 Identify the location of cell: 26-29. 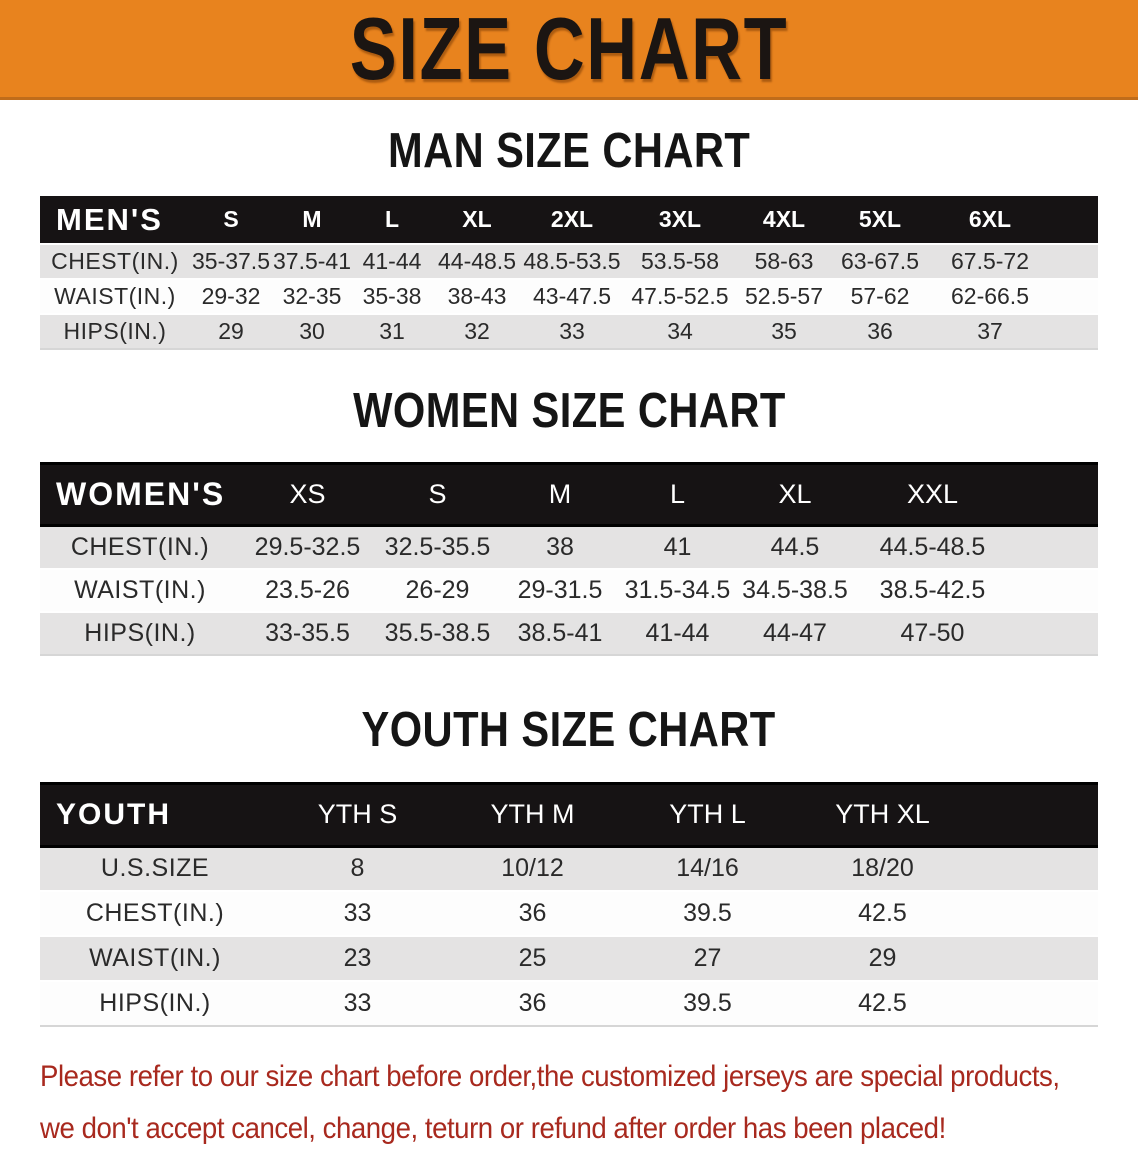
(437, 589).